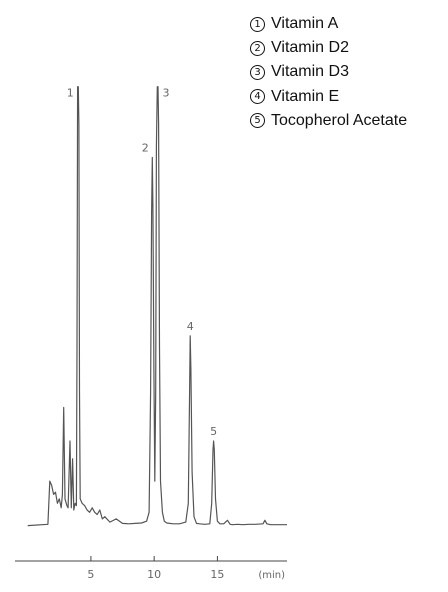  Describe the element at coordinates (339, 120) in the screenshot. I see `legend-label: Tocopherol Acetate` at that location.